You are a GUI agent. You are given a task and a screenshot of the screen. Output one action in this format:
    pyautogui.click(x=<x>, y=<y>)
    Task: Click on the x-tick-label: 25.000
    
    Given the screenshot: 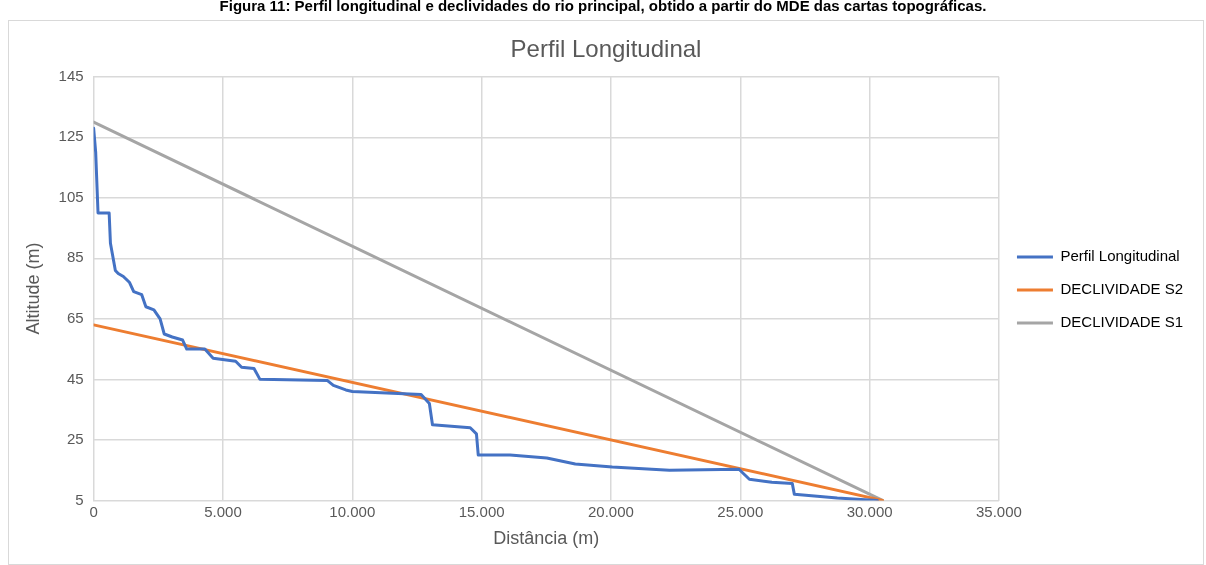 What is the action you would take?
    pyautogui.click(x=740, y=511)
    